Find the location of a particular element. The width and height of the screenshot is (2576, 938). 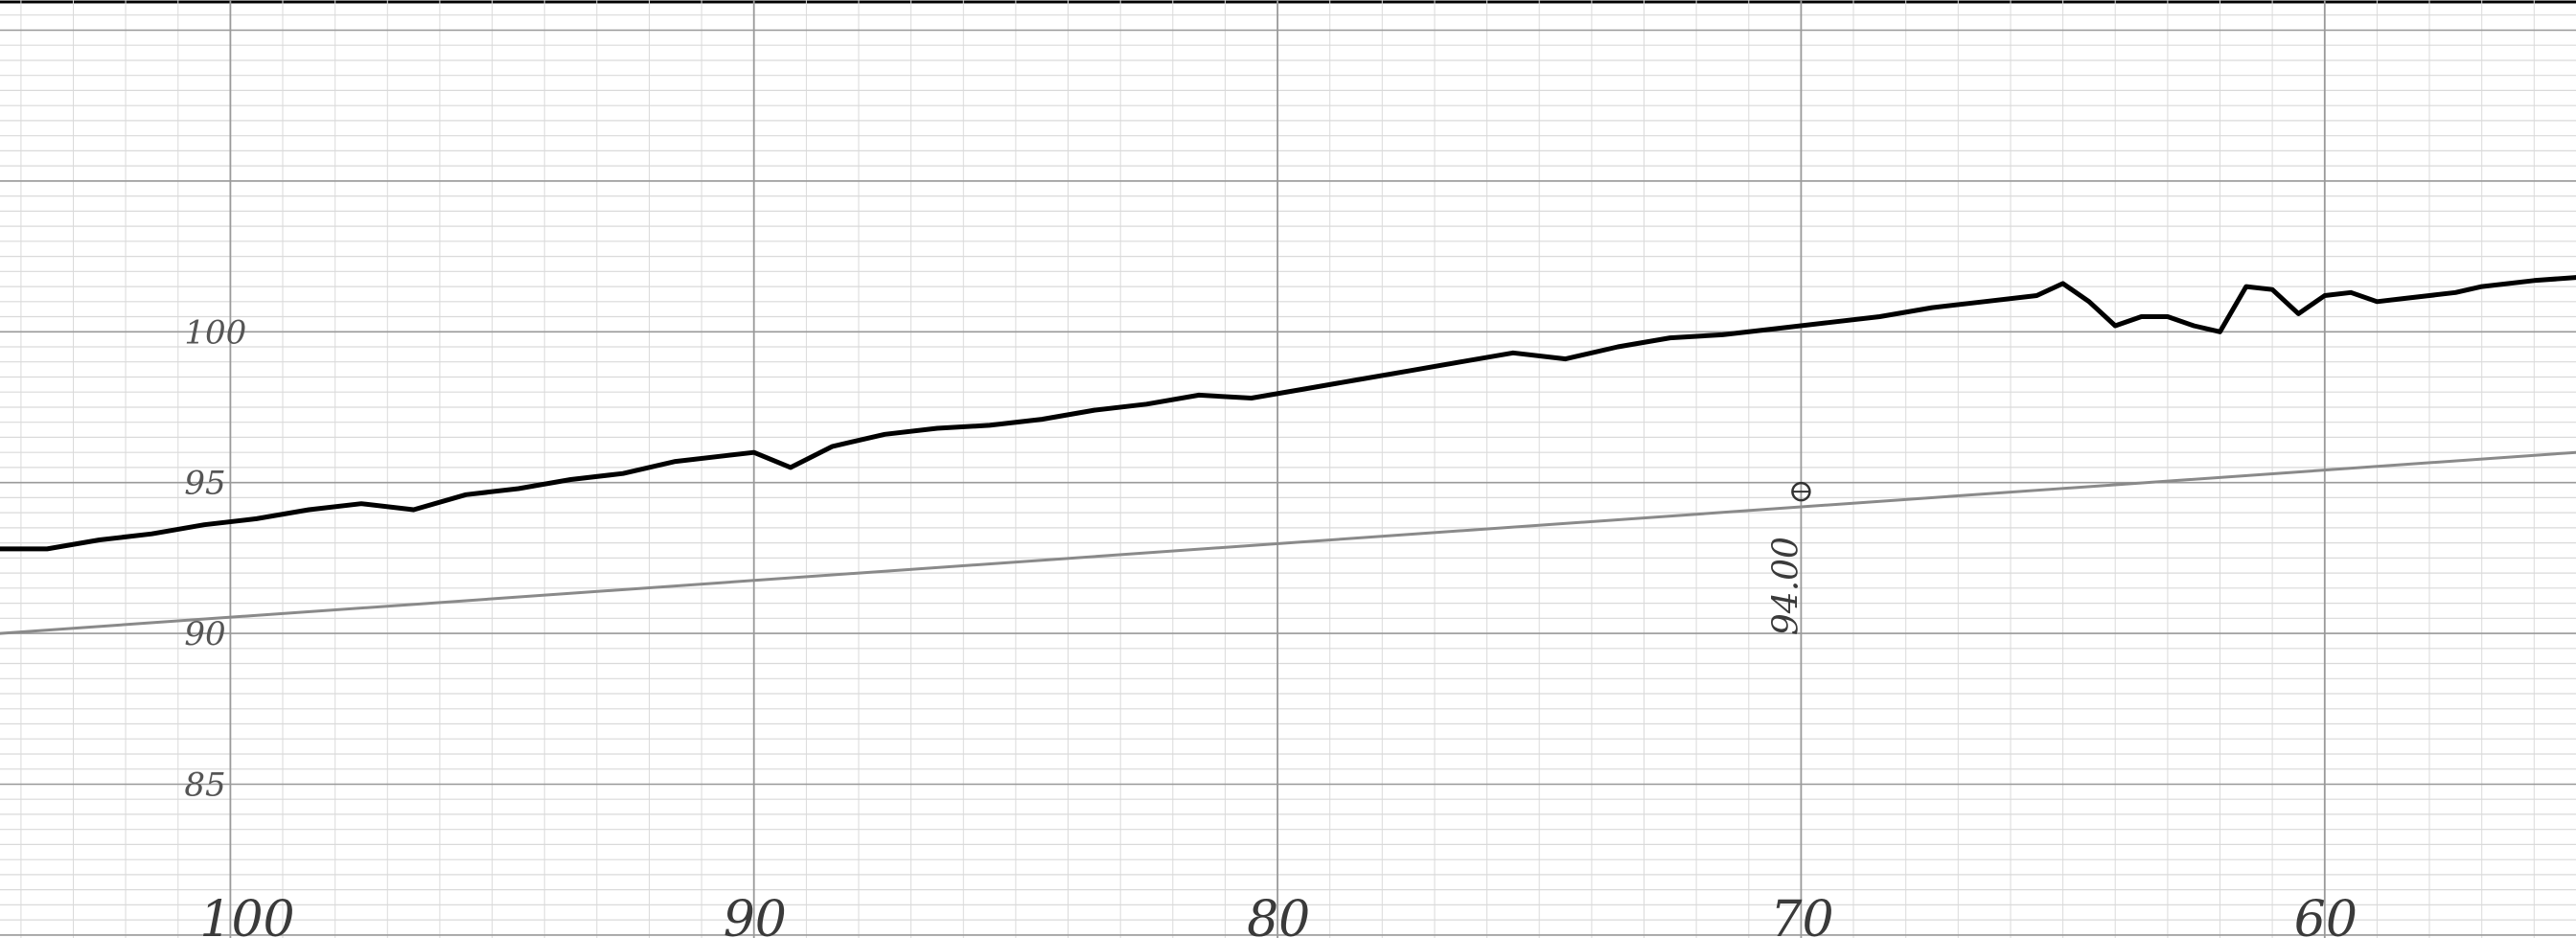

x-tick-label: 80 is located at coordinates (1278, 915).